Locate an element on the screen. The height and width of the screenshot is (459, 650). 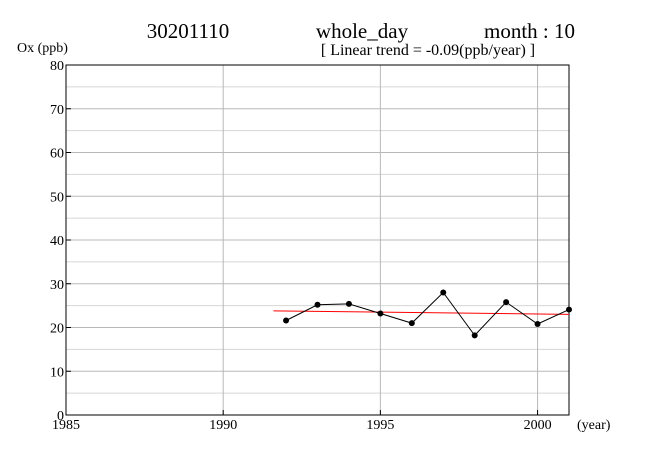
series-line is located at coordinates (427, 314).